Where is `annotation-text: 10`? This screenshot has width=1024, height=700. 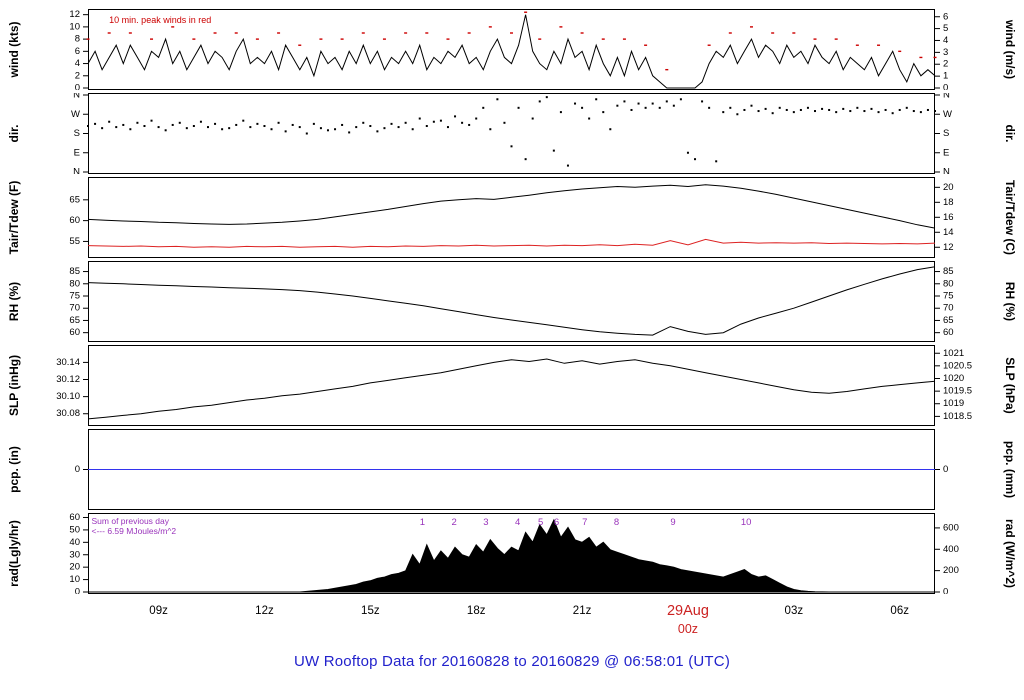
annotation-text: 10 is located at coordinates (746, 522).